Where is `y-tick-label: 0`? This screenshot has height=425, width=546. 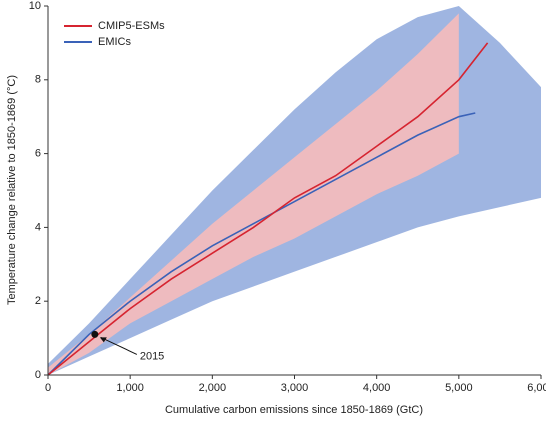 y-tick-label: 0 is located at coordinates (38, 375).